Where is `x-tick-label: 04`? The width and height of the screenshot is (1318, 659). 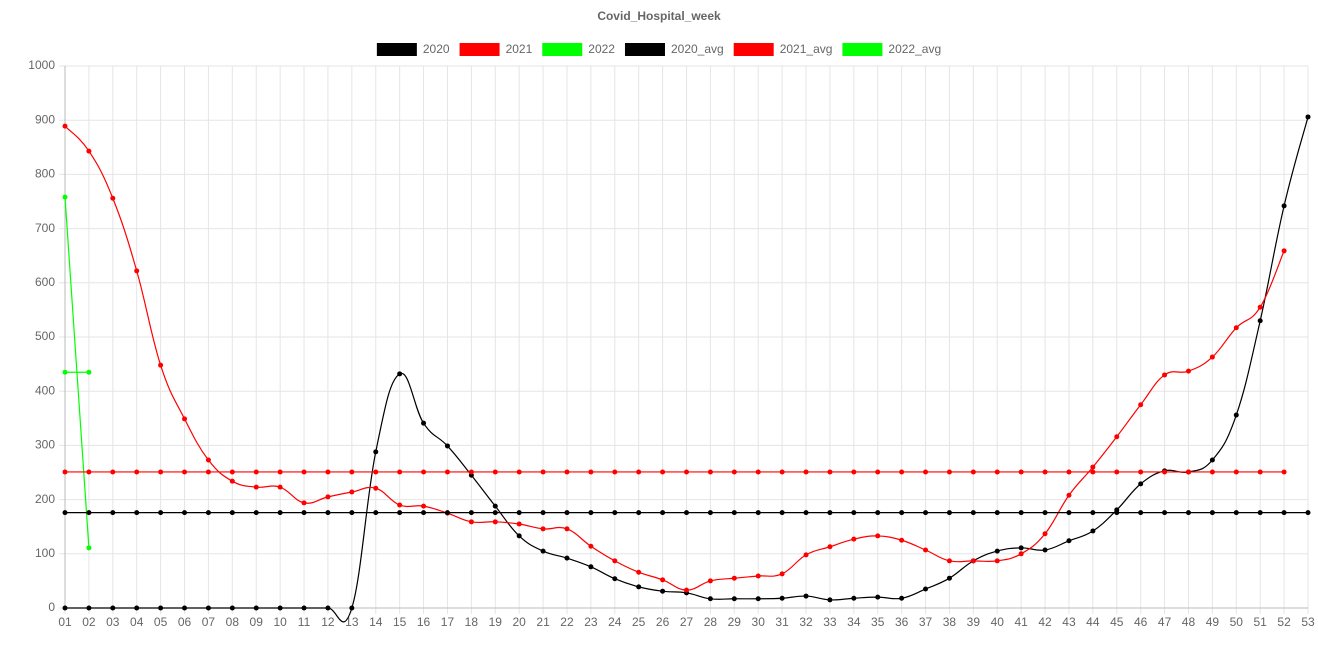 x-tick-label: 04 is located at coordinates (137, 622).